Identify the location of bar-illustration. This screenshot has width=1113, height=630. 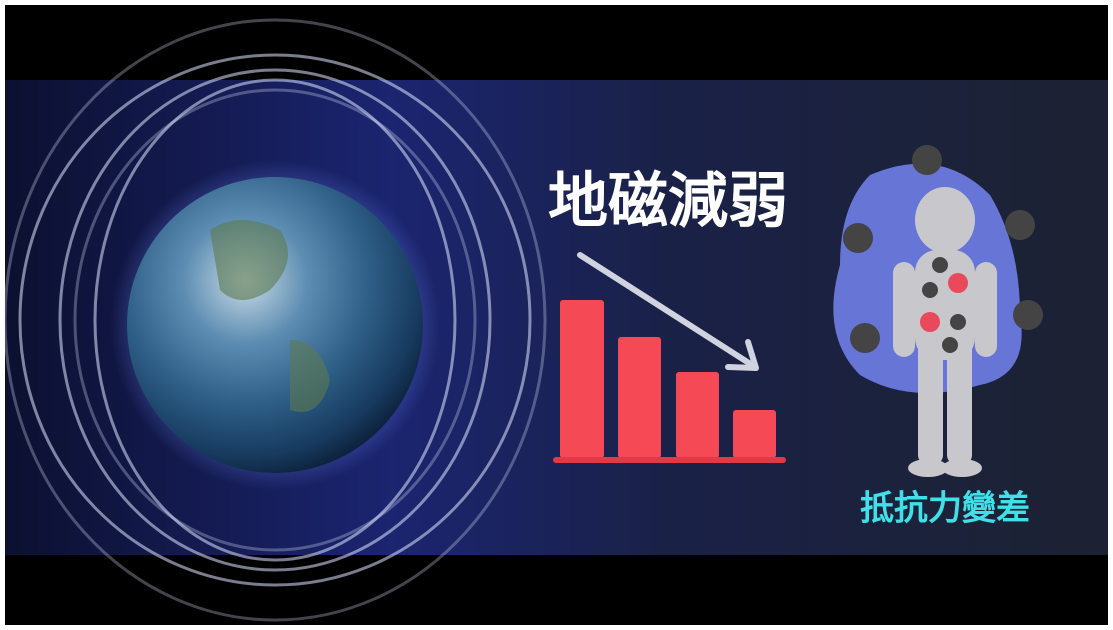
(669, 381).